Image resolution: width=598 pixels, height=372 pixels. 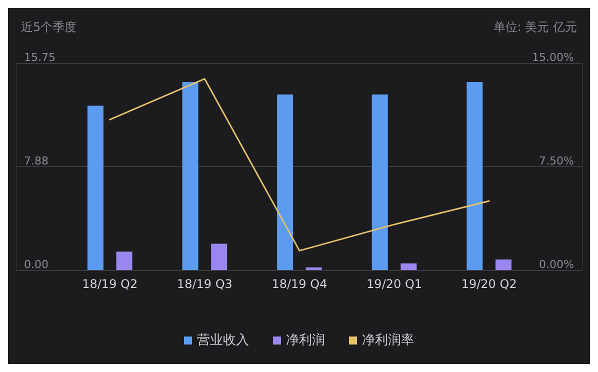 I want to click on legend-label: 净利润率, so click(x=388, y=340).